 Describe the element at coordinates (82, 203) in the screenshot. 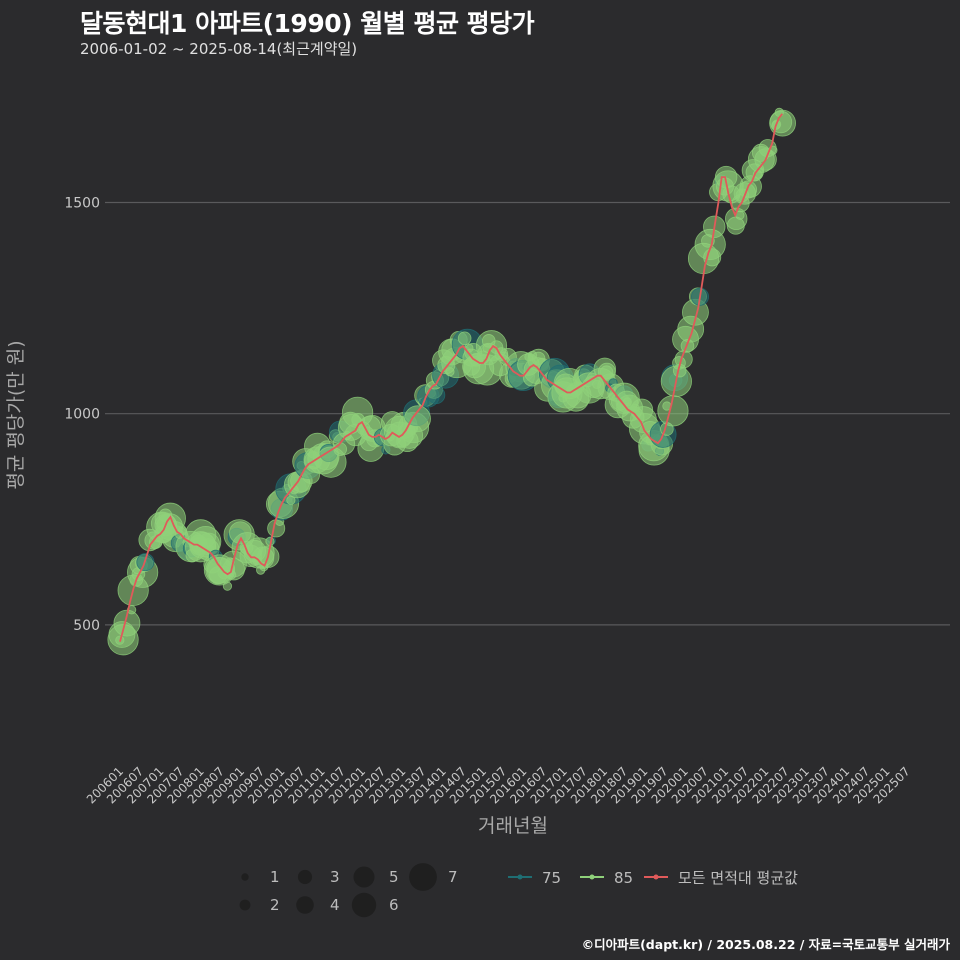

I see `y-tick-label: 1500` at that location.